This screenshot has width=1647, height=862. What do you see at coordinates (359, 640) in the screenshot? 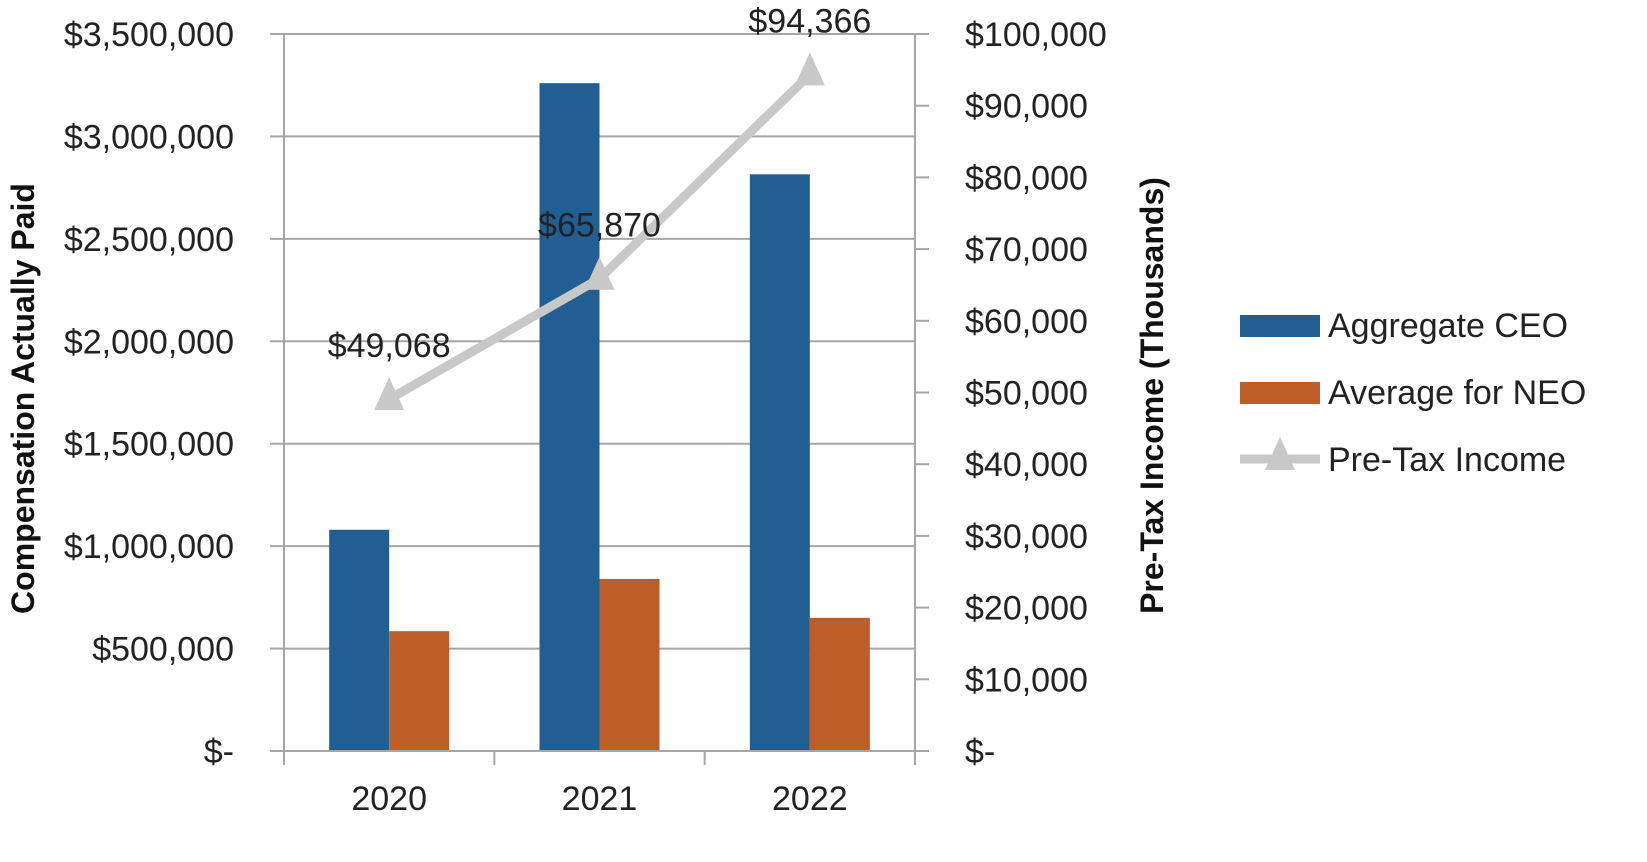
I see `bar-aggregate-ceo-2020` at bounding box center [359, 640].